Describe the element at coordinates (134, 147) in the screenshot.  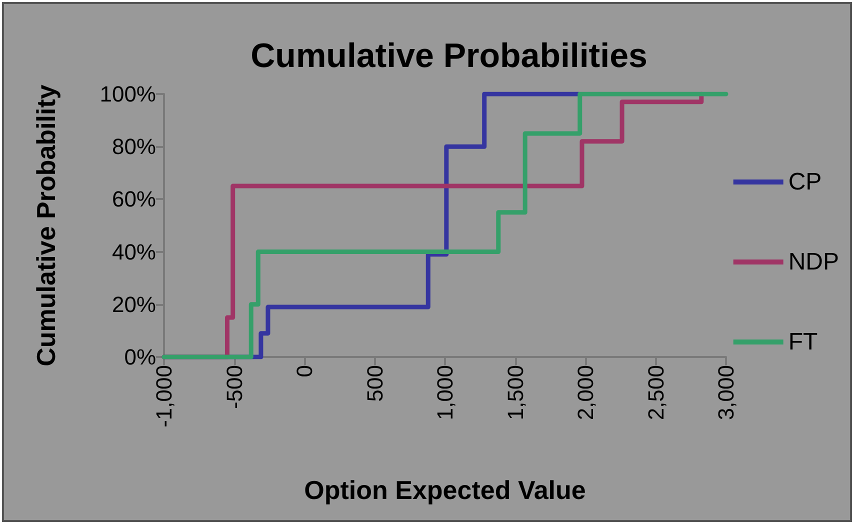
I see `y-tick-label: 80%` at that location.